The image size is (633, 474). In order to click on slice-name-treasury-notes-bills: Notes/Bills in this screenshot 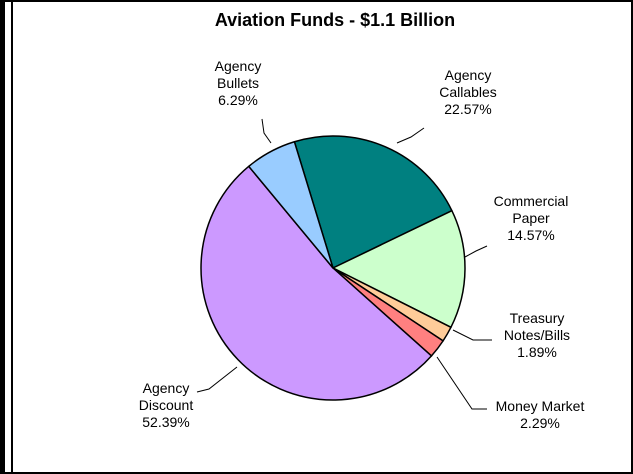, I will do `click(537, 335)`.